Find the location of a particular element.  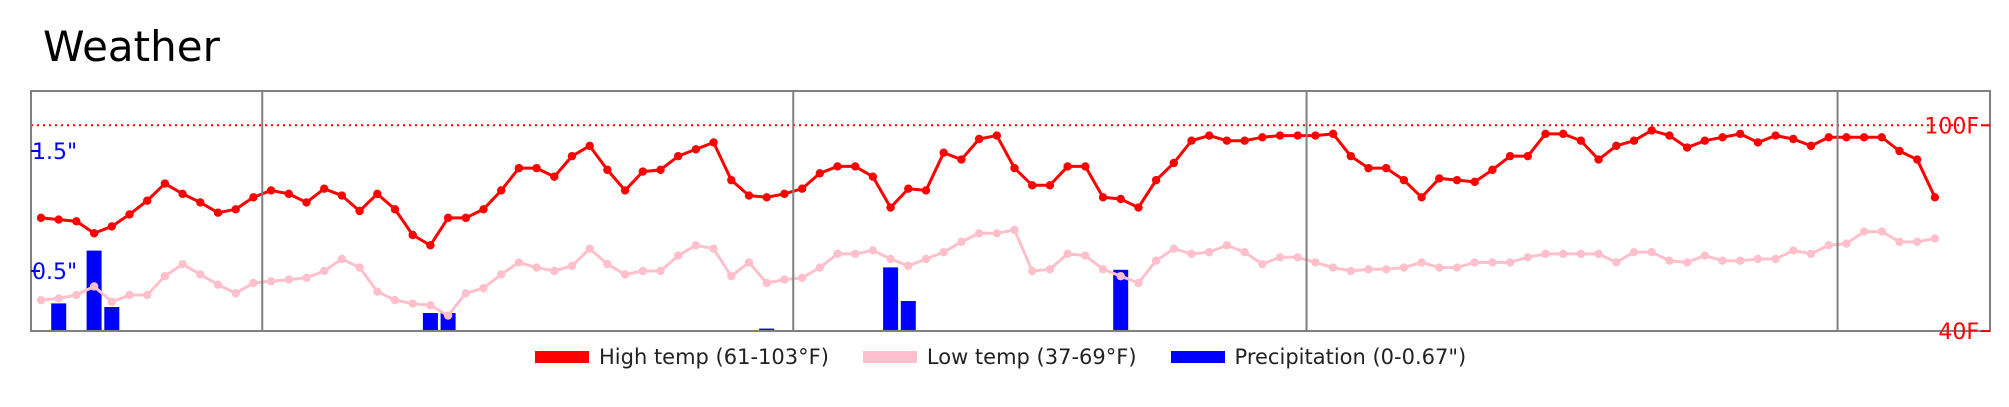

legend-swatch-low is located at coordinates (889, 357).